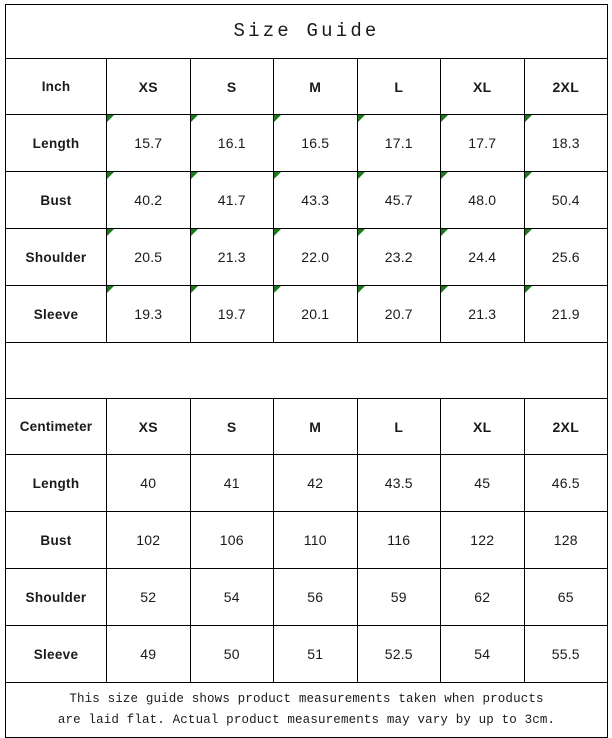 This screenshot has width=612, height=738. I want to click on inch-bust-s: 41.7, so click(231, 200).